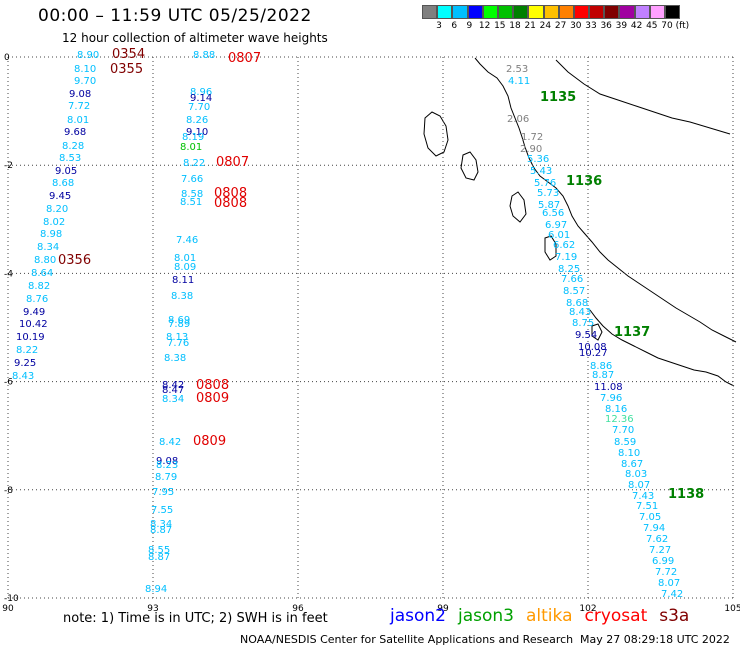 This screenshot has height=650, width=740. Describe the element at coordinates (666, 572) in the screenshot. I see `wave-height-reading: 7.72` at that location.